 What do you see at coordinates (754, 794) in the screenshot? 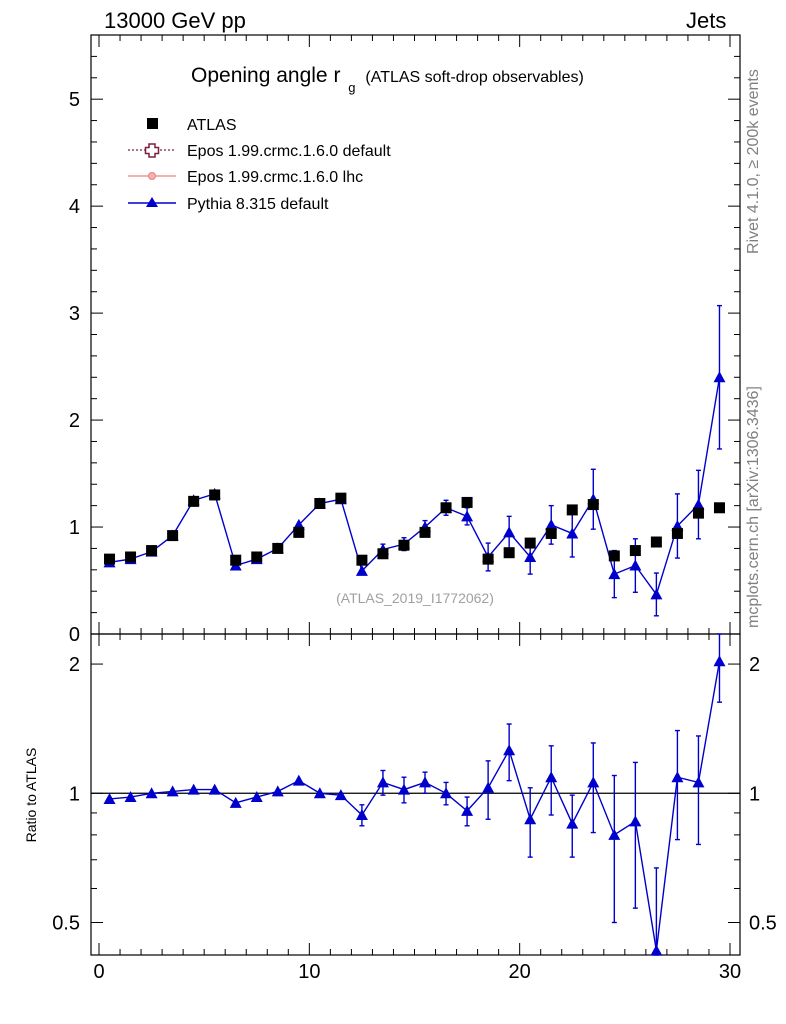
I see `ratio-y-tick-label-right: 1` at bounding box center [754, 794].